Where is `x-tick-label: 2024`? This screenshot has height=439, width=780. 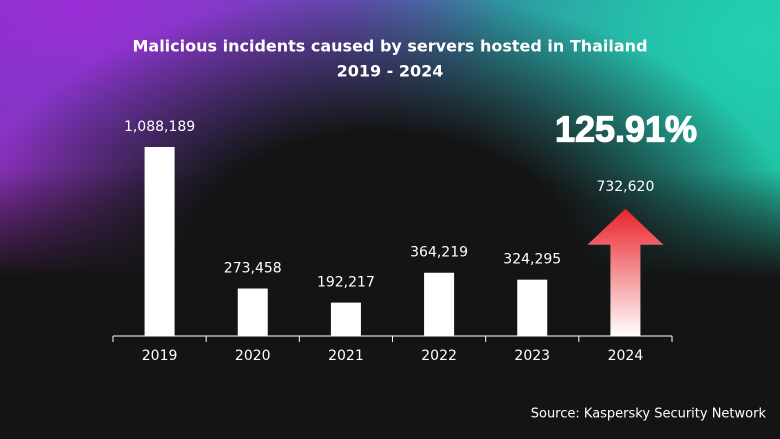 x-tick-label: 2024 is located at coordinates (626, 356).